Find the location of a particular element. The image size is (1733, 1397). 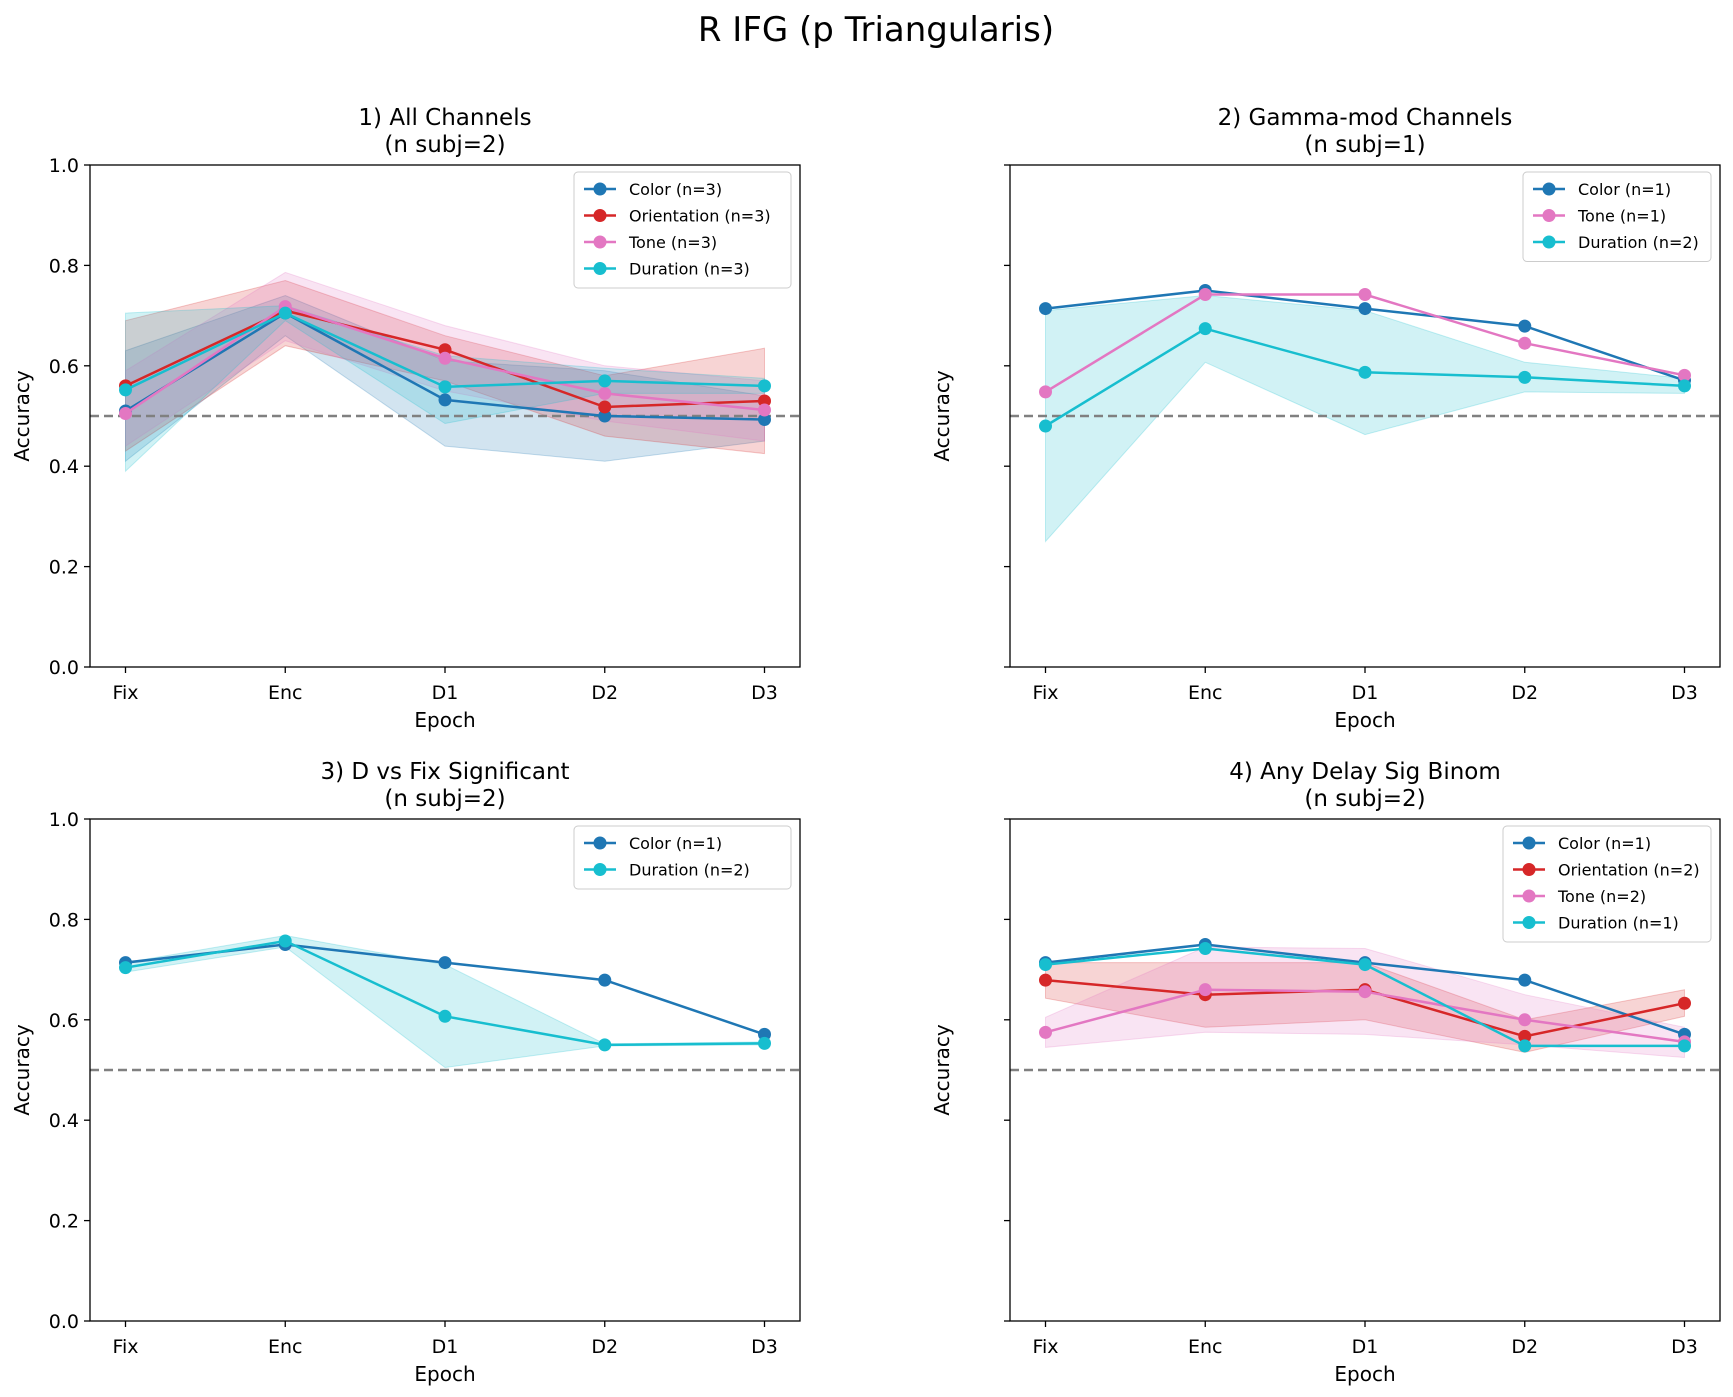

y-tick-label: 0.0 is located at coordinates (64, 1322).